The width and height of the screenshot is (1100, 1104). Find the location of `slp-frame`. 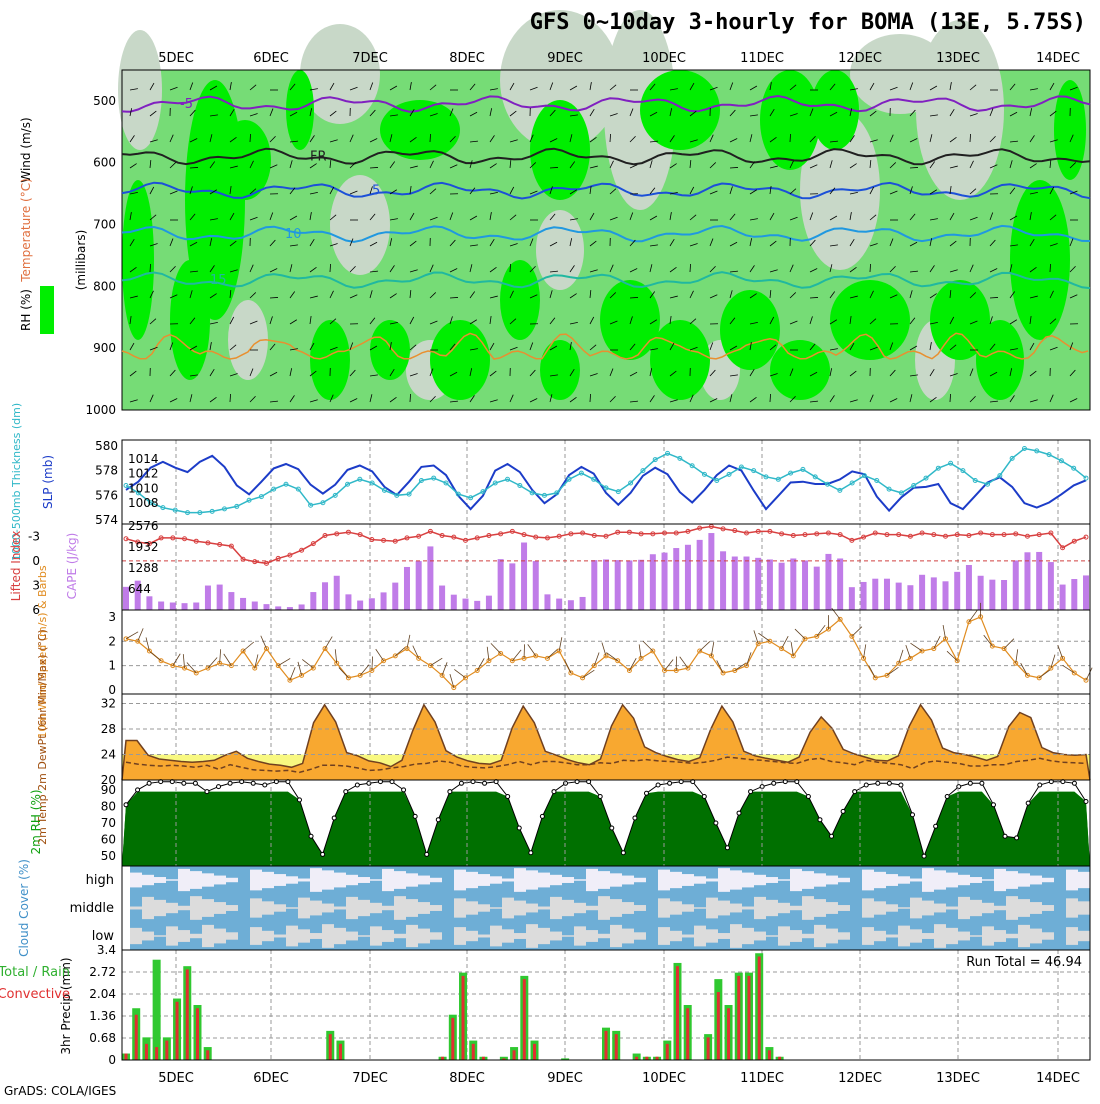

slp-frame is located at coordinates (606, 482).